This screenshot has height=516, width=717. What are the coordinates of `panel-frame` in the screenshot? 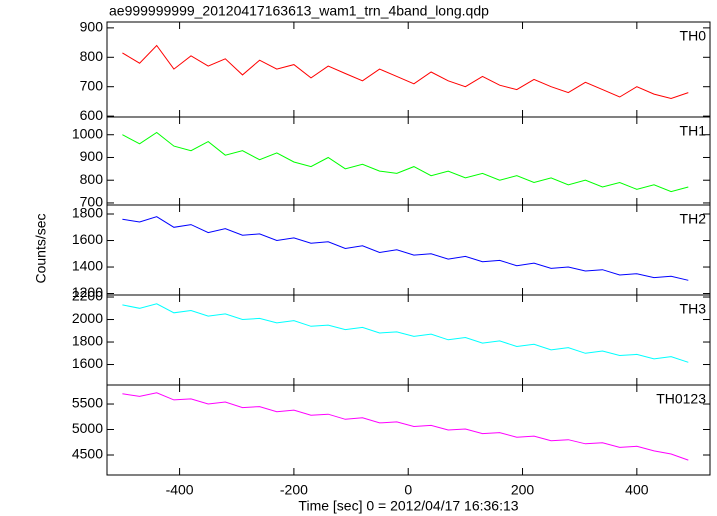 It's located at (408, 161).